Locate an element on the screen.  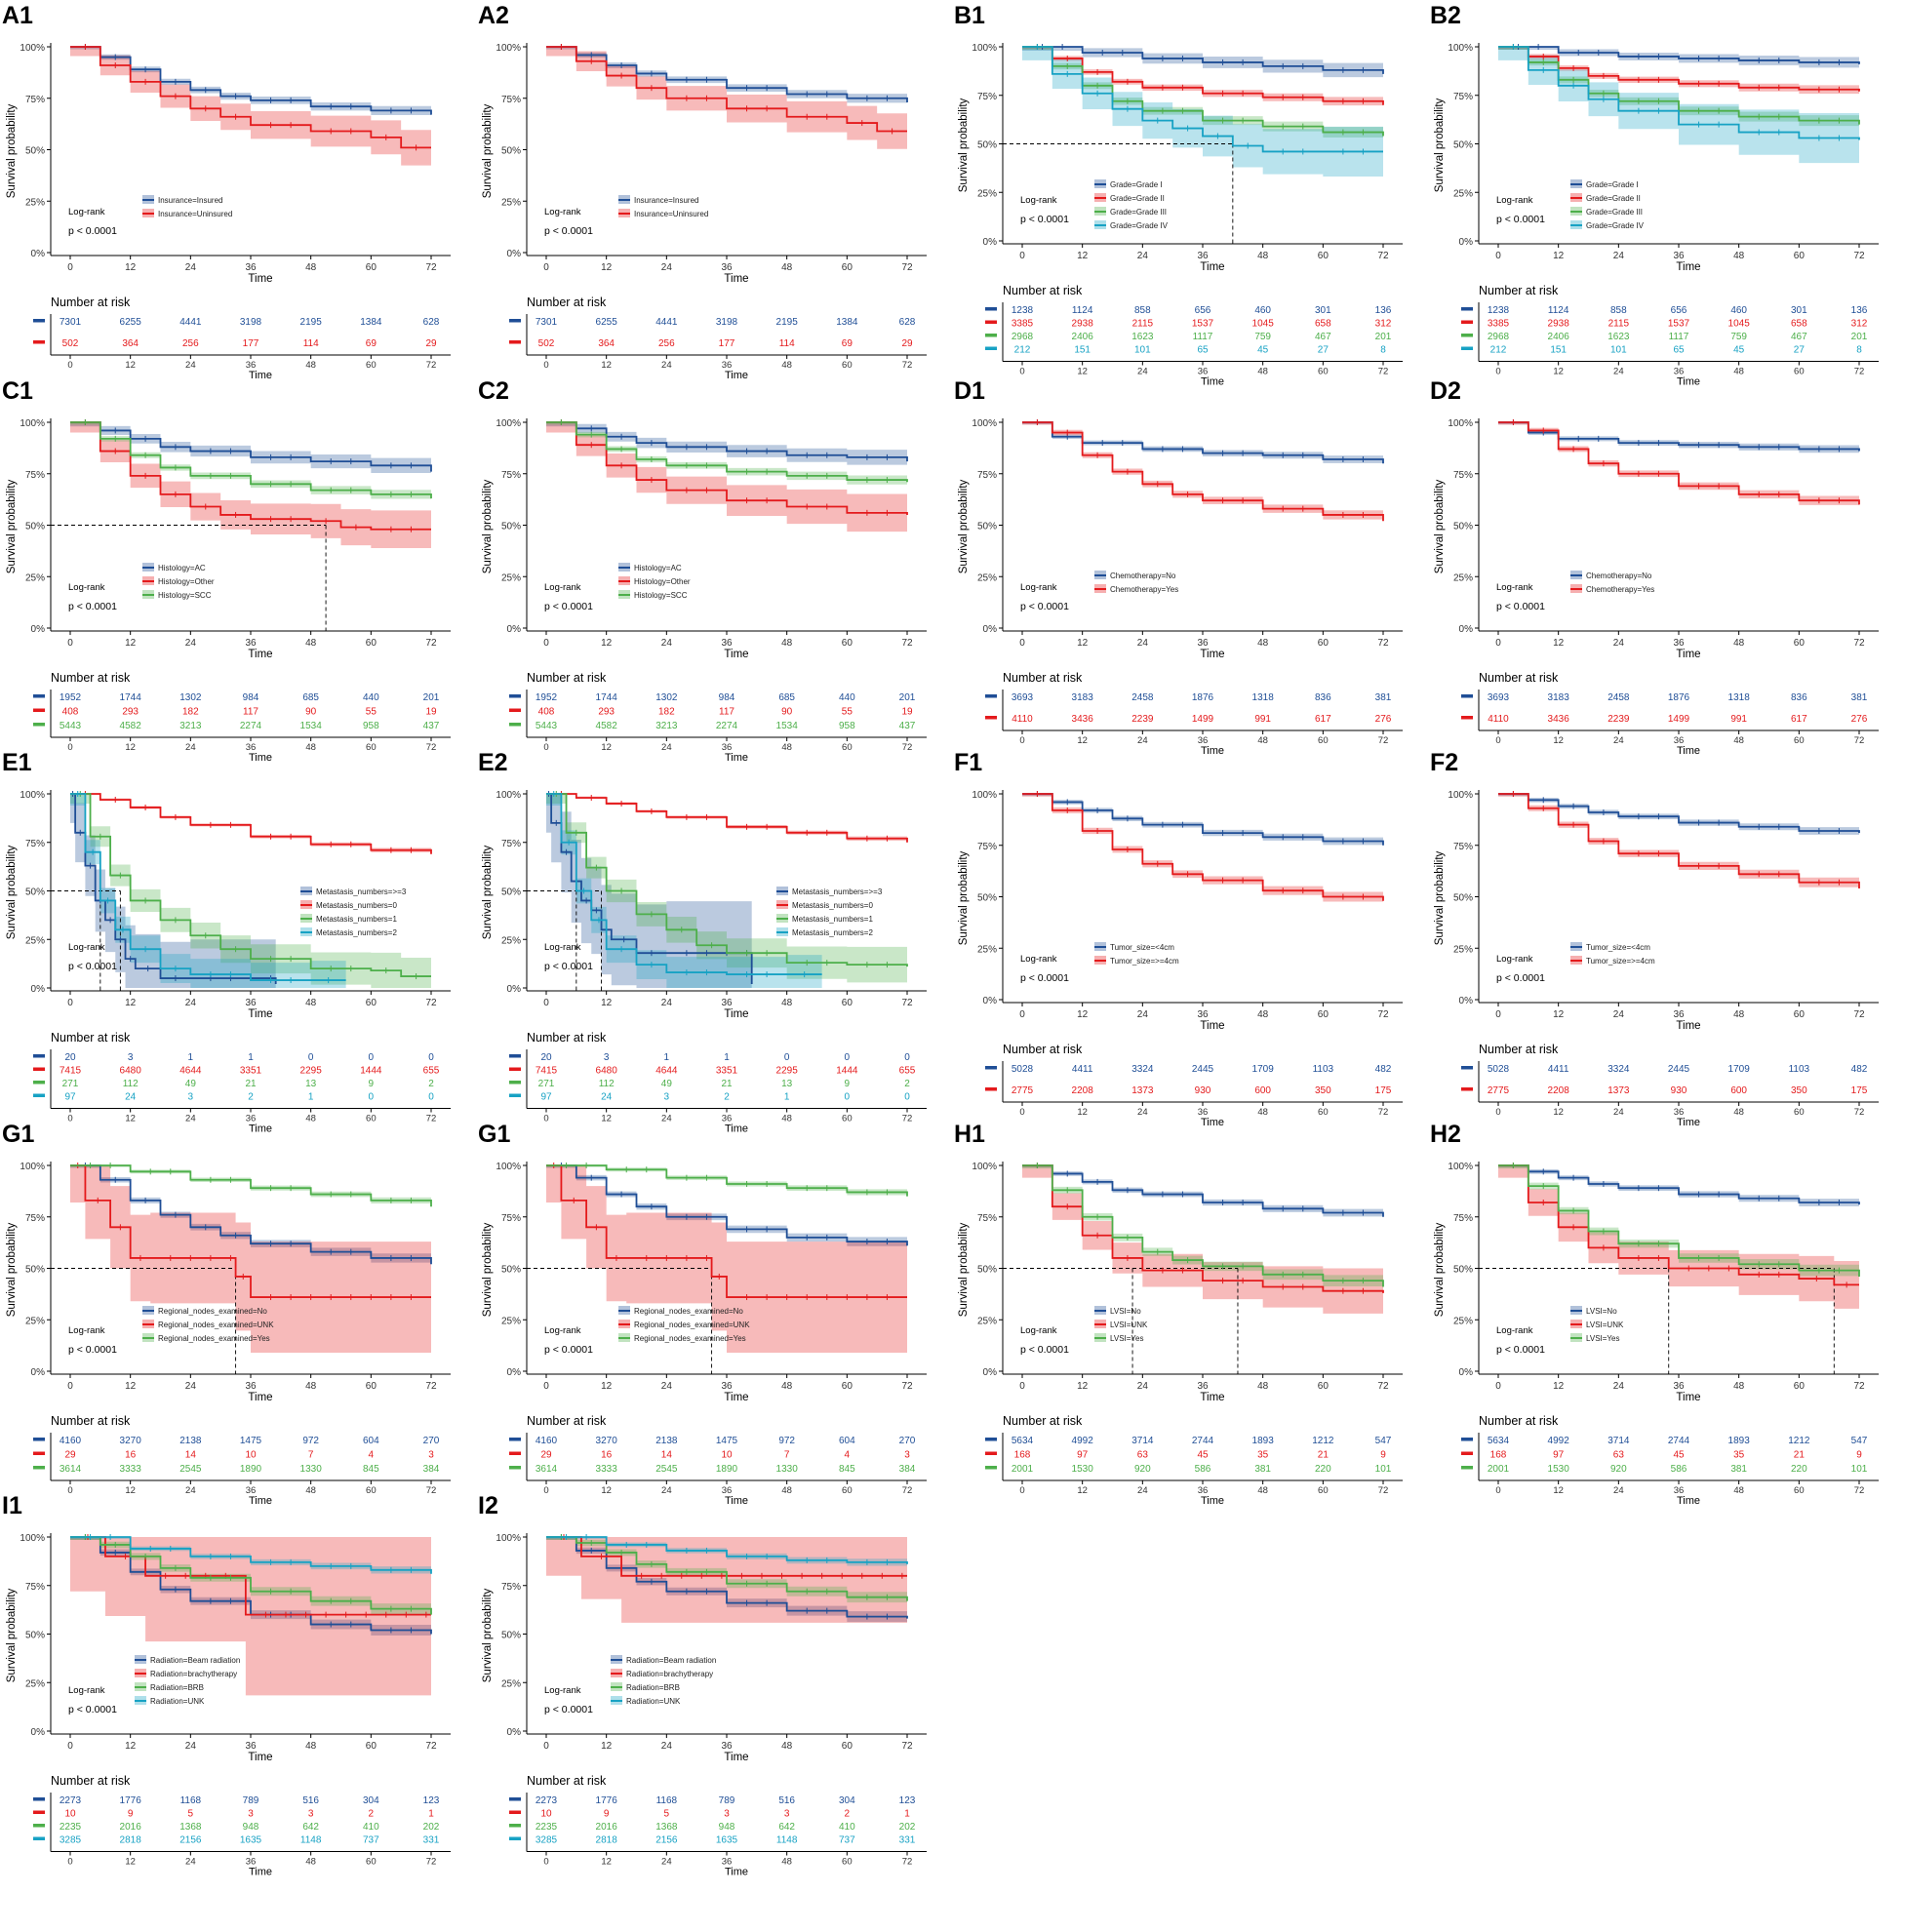
risk-count: 2156 is located at coordinates (666, 1840).